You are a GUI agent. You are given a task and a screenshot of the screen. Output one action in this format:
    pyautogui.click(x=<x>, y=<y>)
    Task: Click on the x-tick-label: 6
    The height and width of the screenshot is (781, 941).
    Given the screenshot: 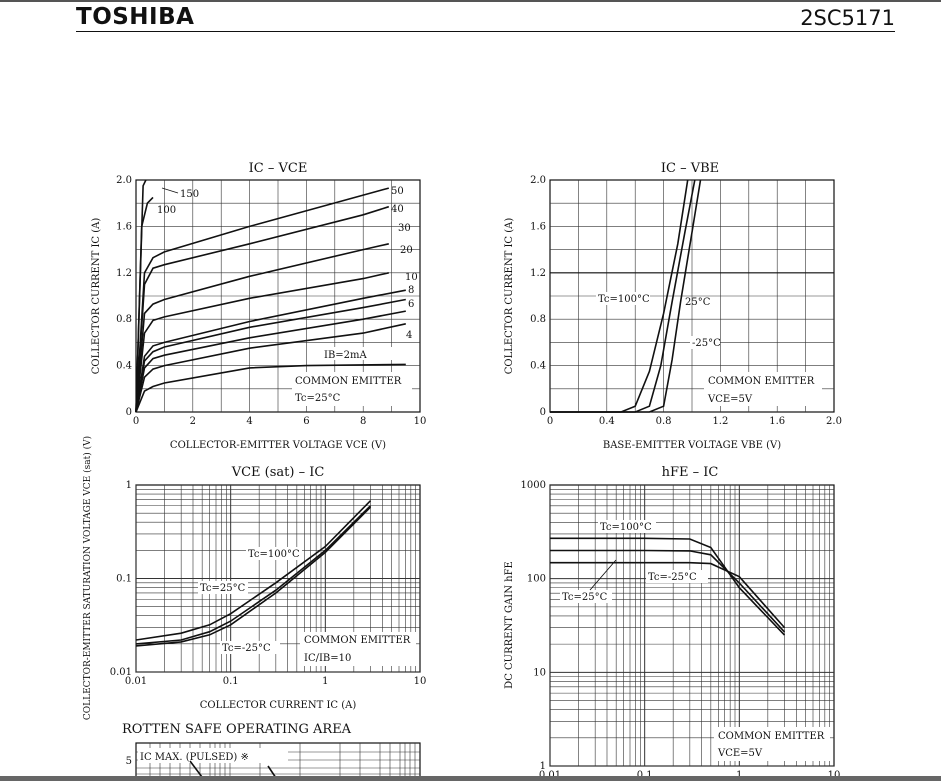 What is the action you would take?
    pyautogui.click(x=306, y=421)
    